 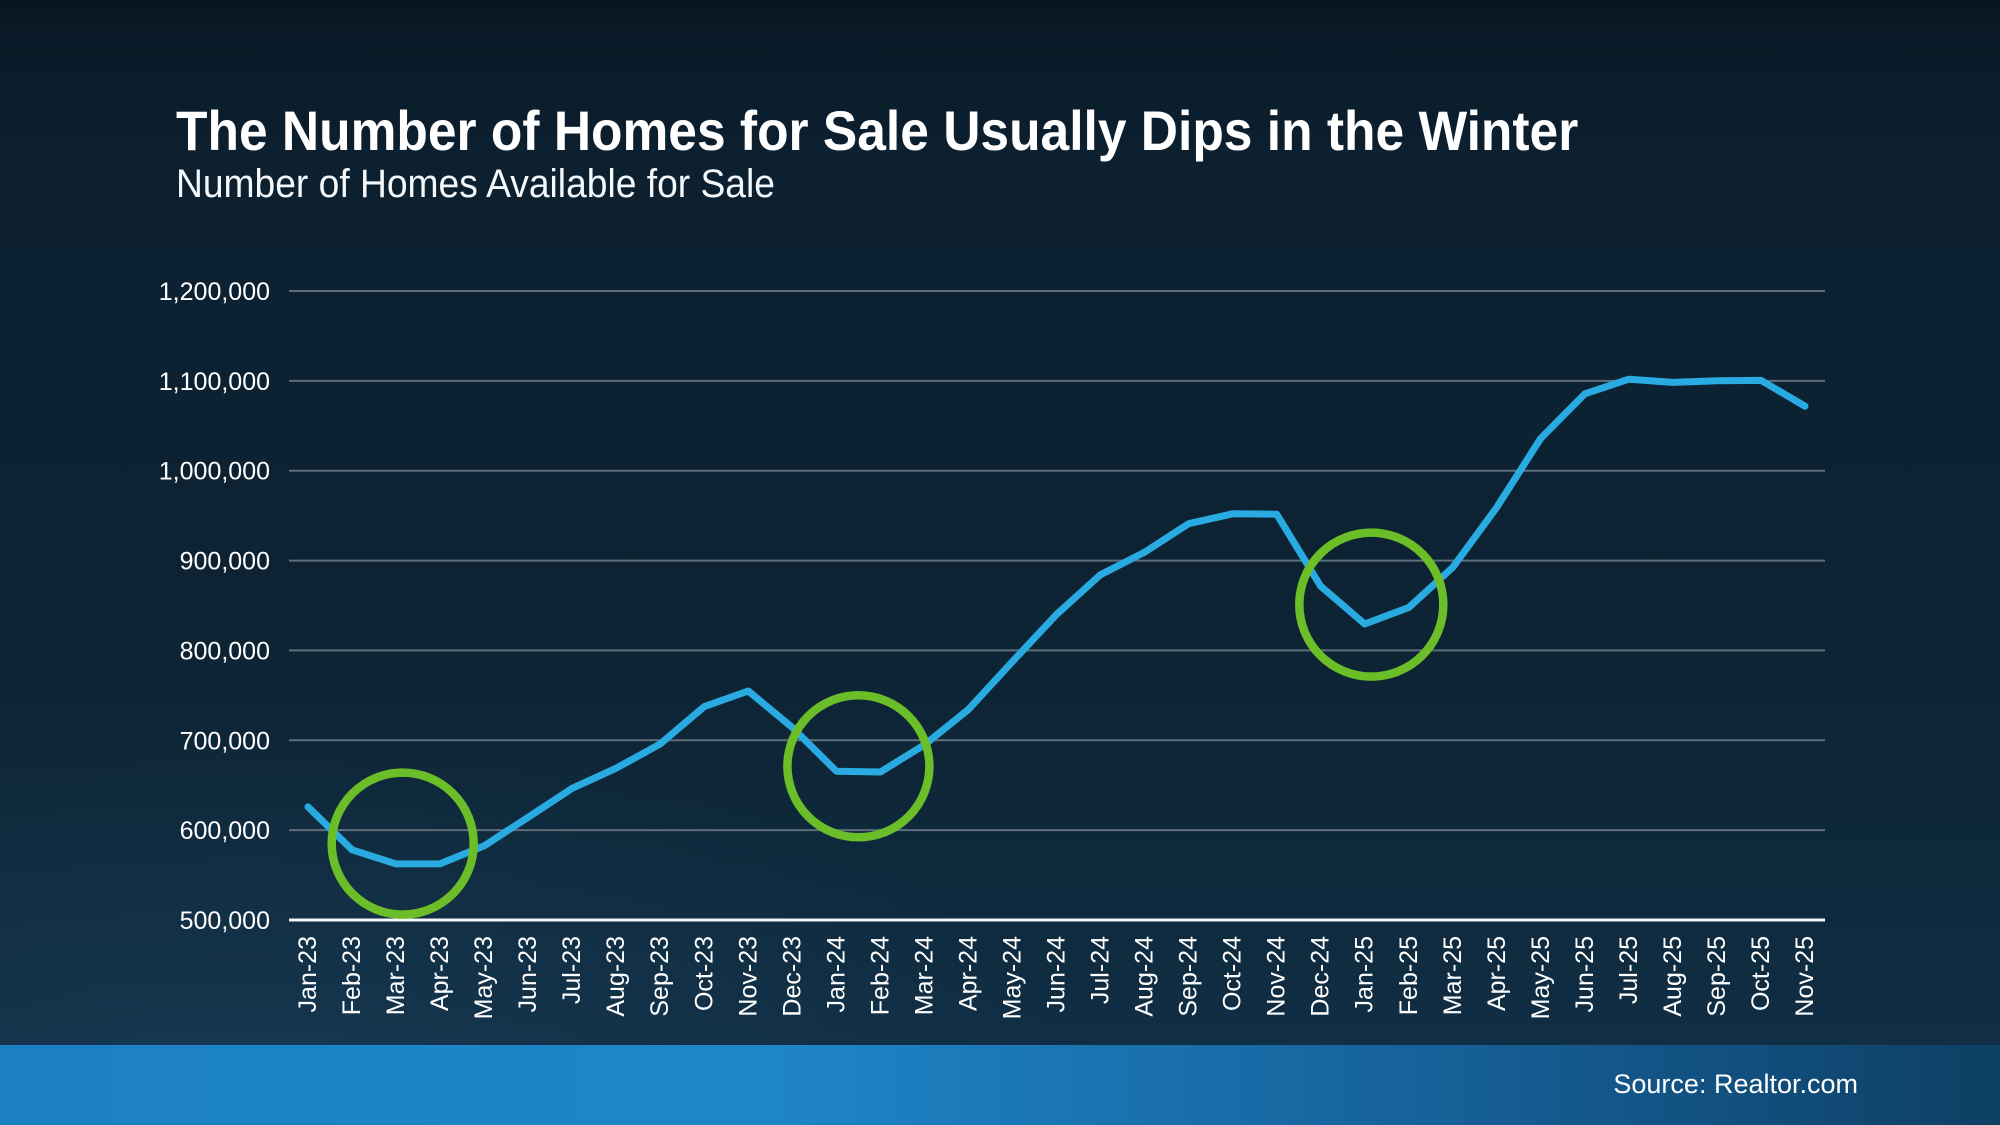 I want to click on y-axis-tick-label: 800,000, so click(x=225, y=651).